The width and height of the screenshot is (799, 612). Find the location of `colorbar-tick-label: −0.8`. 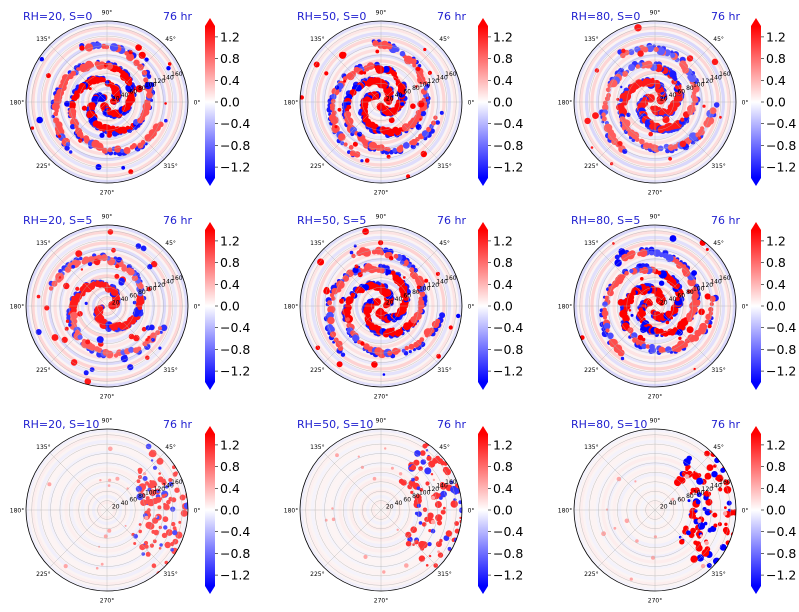

colorbar-tick-label: −0.8 is located at coordinates (235, 553).